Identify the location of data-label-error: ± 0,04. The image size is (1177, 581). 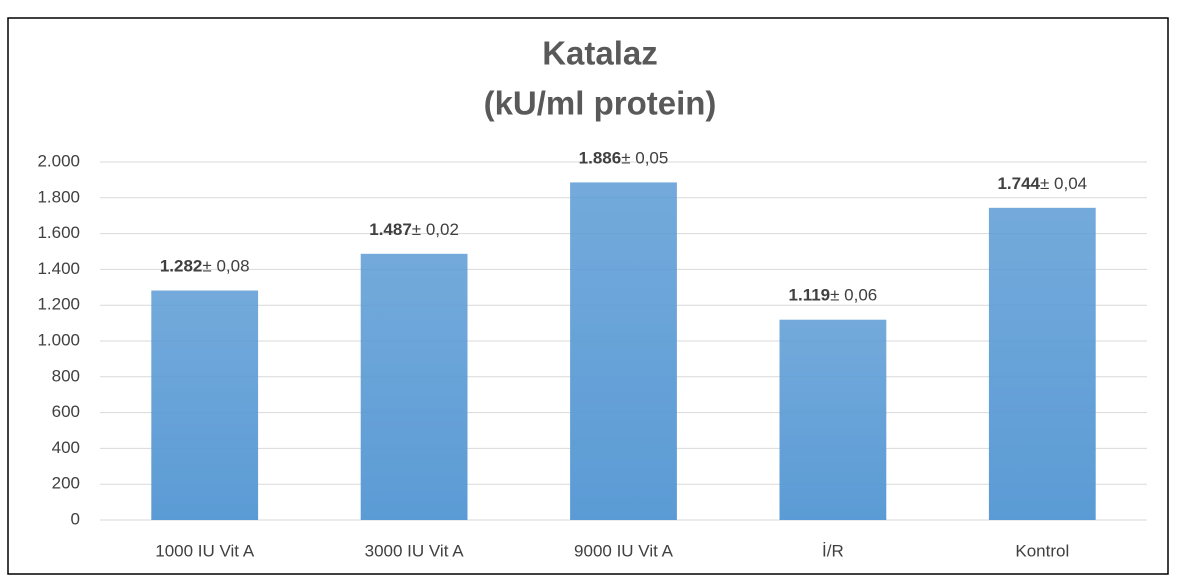
(1063, 183).